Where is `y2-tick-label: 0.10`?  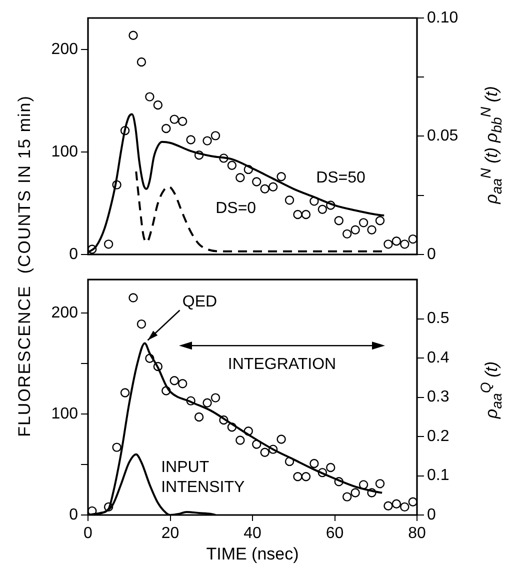
y2-tick-label: 0.10 is located at coordinates (442, 17).